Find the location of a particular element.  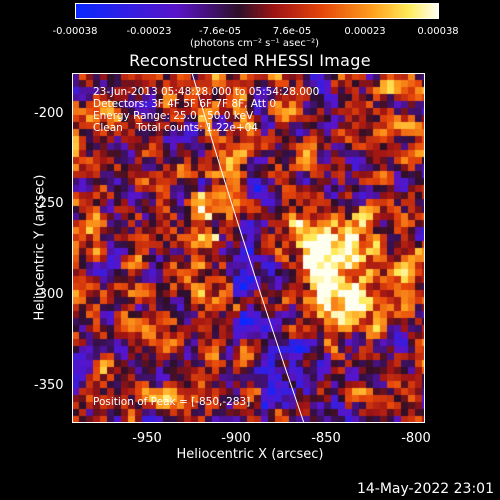

y-tick-label: -350 is located at coordinates (49, 385).